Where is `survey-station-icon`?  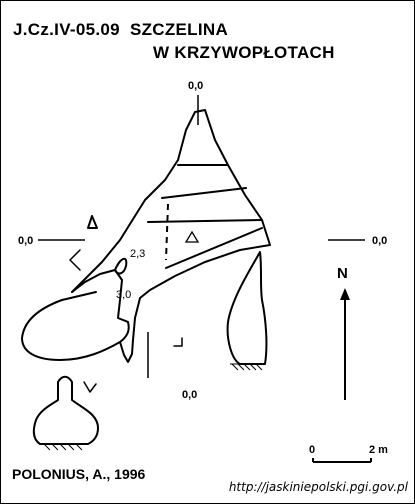
survey-station-icon is located at coordinates (192, 236).